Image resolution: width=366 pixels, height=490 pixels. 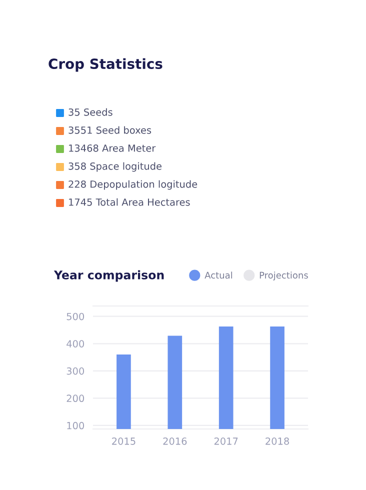 What do you see at coordinates (75, 316) in the screenshot?
I see `y-tick-label: 500` at bounding box center [75, 316].